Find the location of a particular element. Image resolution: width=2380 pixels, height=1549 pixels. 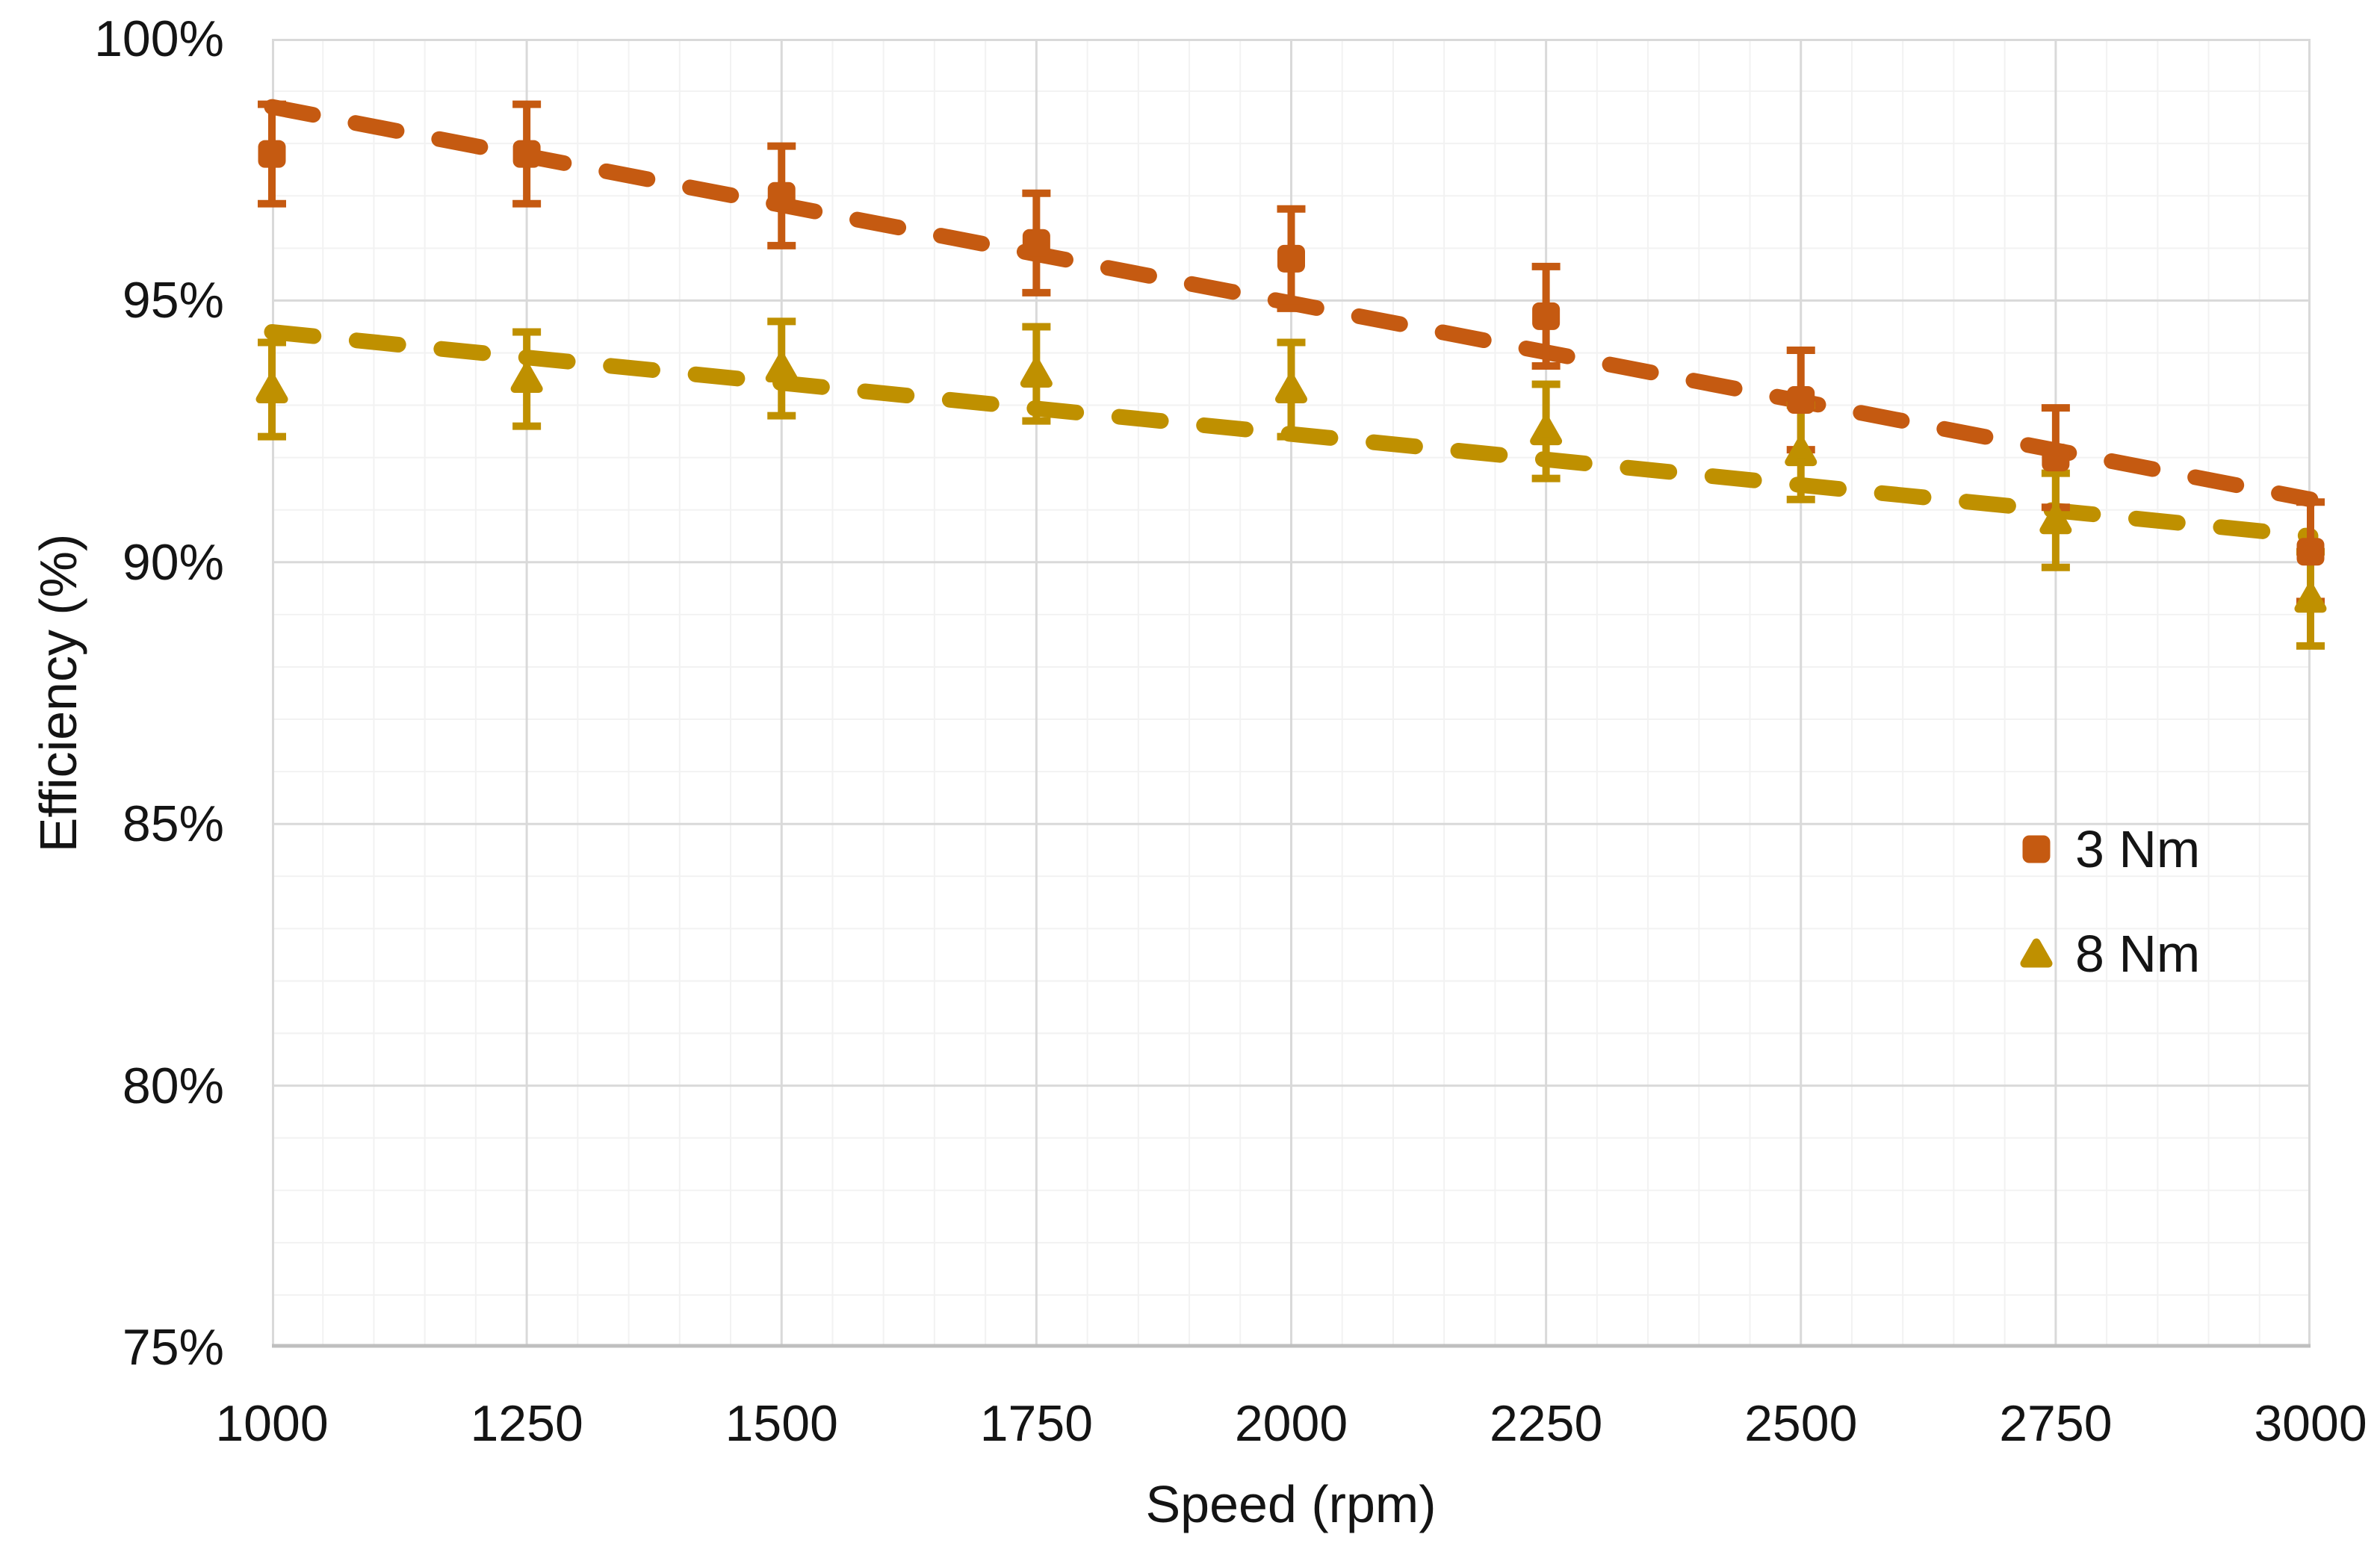

legend-item-8-nm: 8 Nm is located at coordinates (2104, 954).